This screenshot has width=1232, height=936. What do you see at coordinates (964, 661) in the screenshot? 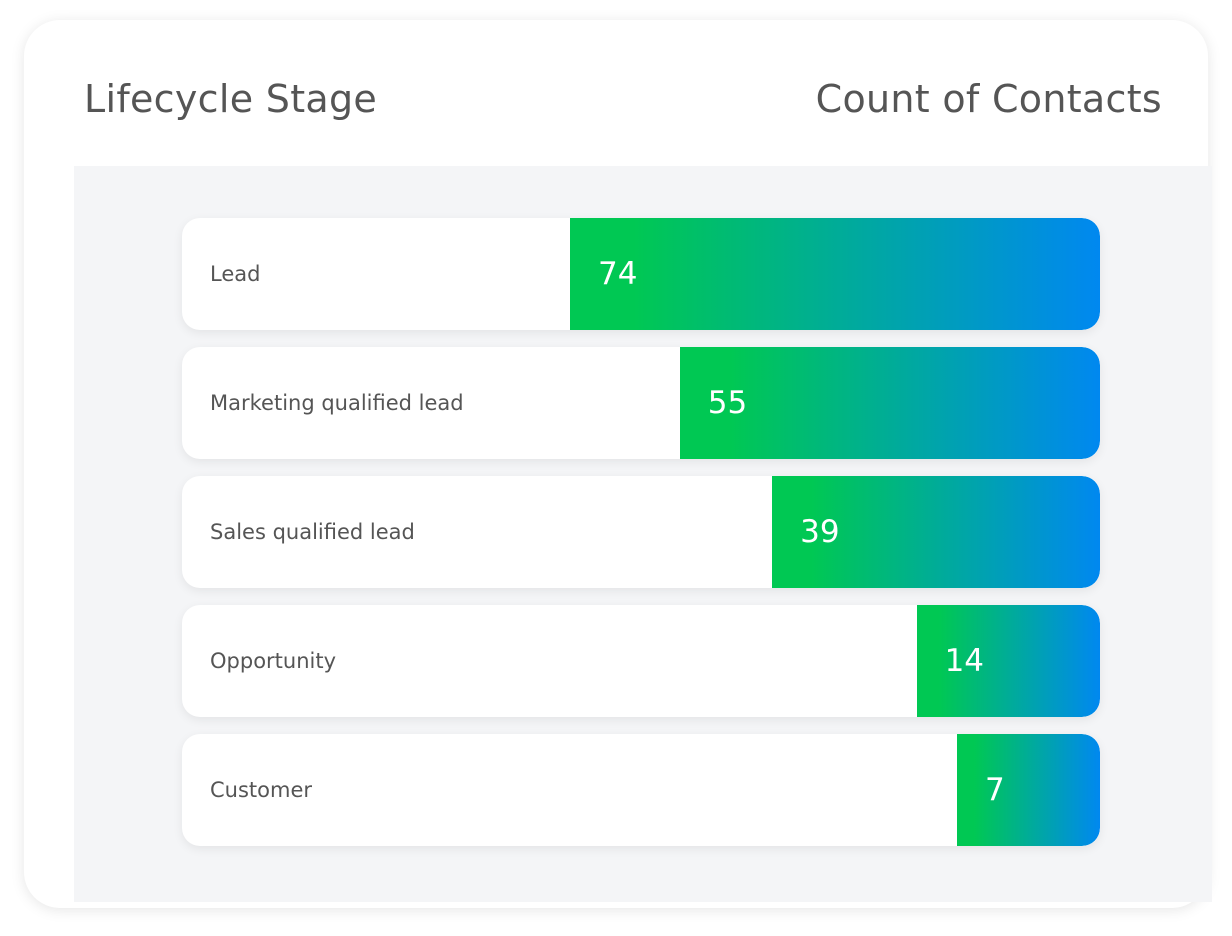
I see `data-label: 14` at bounding box center [964, 661].